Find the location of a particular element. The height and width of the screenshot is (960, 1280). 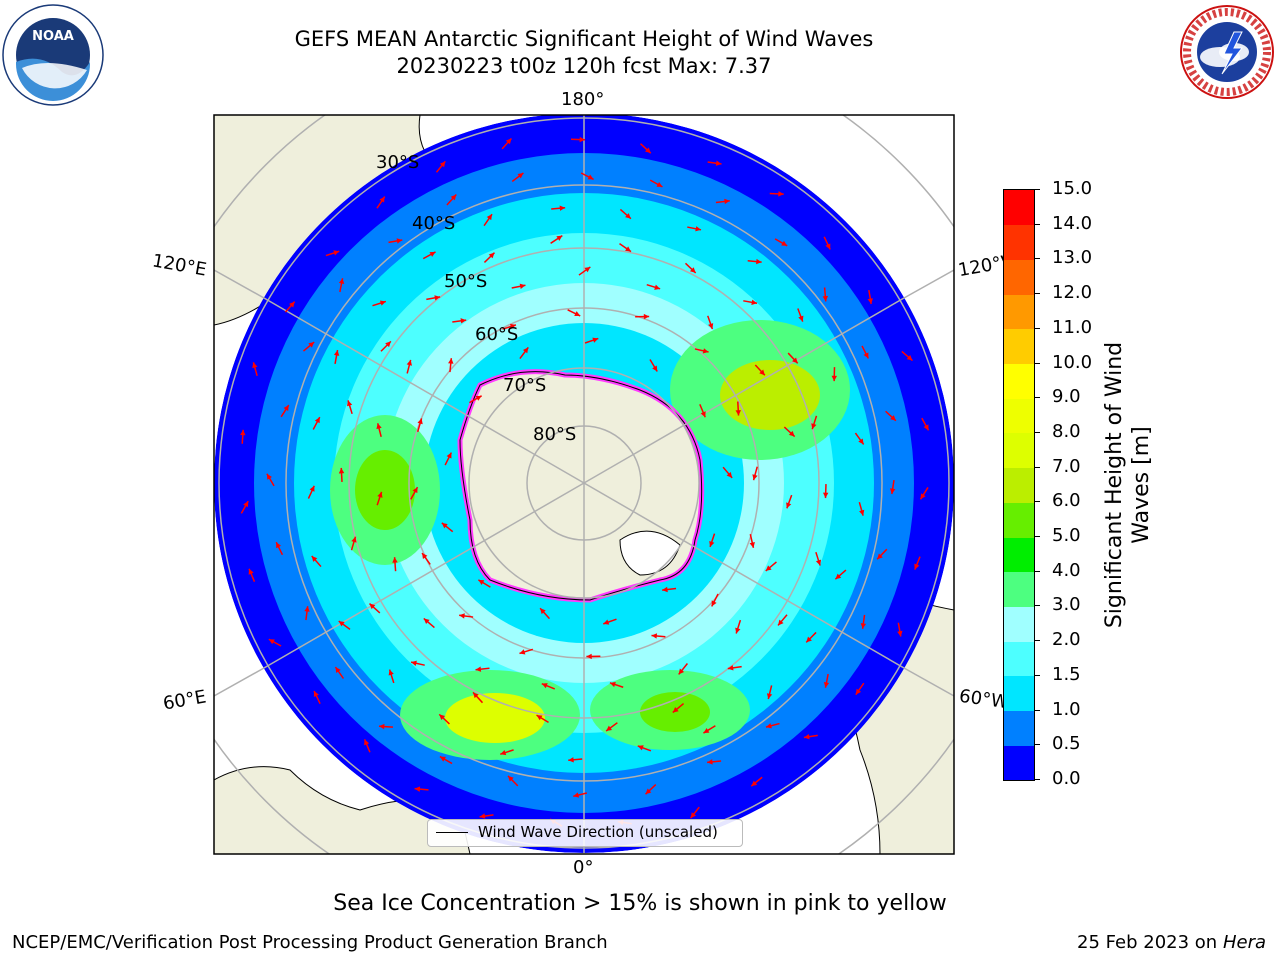

host-name: Hera is located at coordinates (1244, 942).